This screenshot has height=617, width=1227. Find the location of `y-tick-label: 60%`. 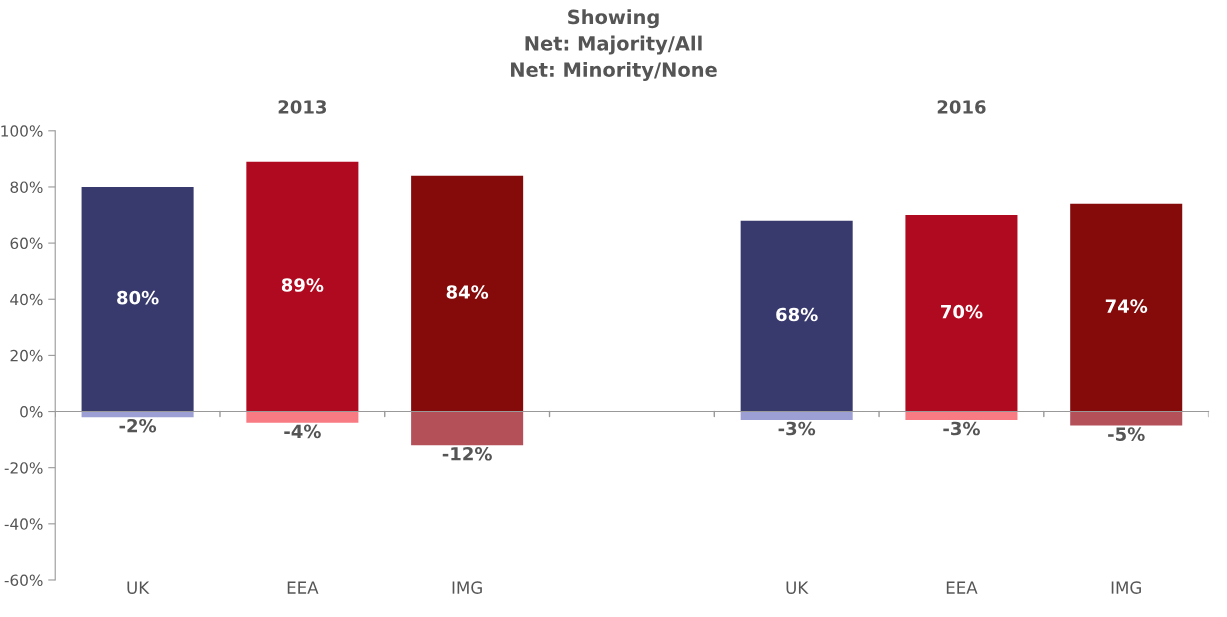

y-tick-label: 60% is located at coordinates (26, 243).